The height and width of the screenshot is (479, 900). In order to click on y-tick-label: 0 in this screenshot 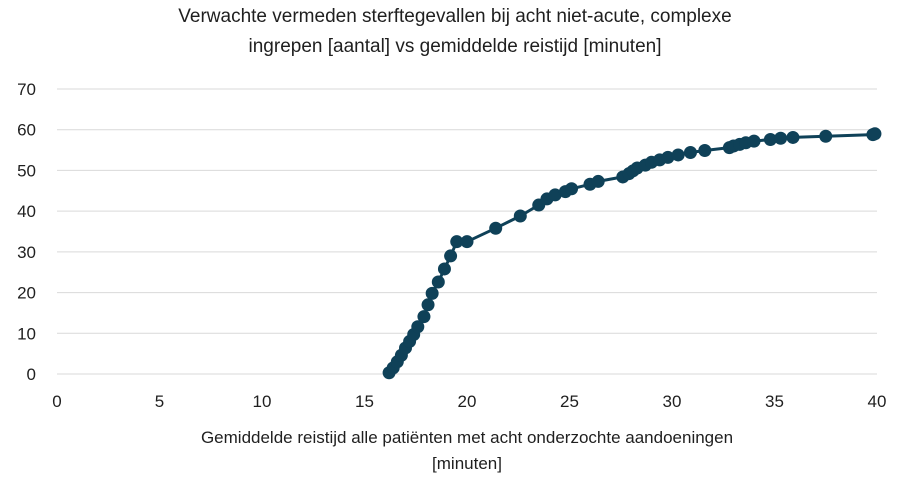, I will do `click(31, 374)`.